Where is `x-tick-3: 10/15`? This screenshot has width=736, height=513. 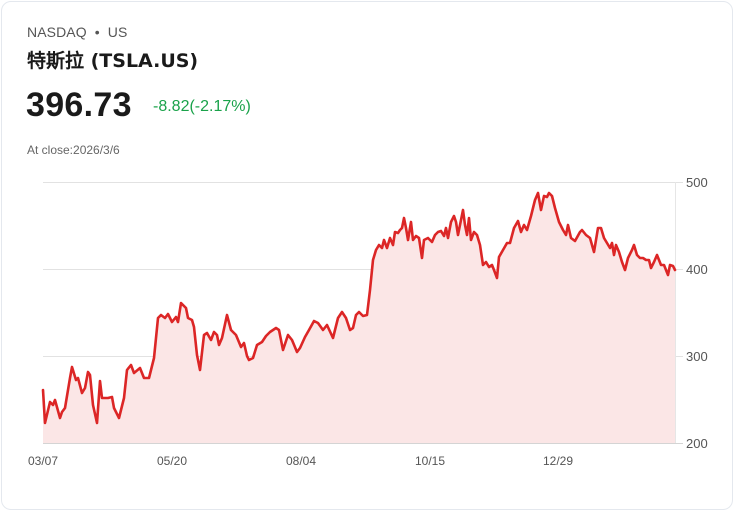
x-tick-3: 10/15 is located at coordinates (430, 461).